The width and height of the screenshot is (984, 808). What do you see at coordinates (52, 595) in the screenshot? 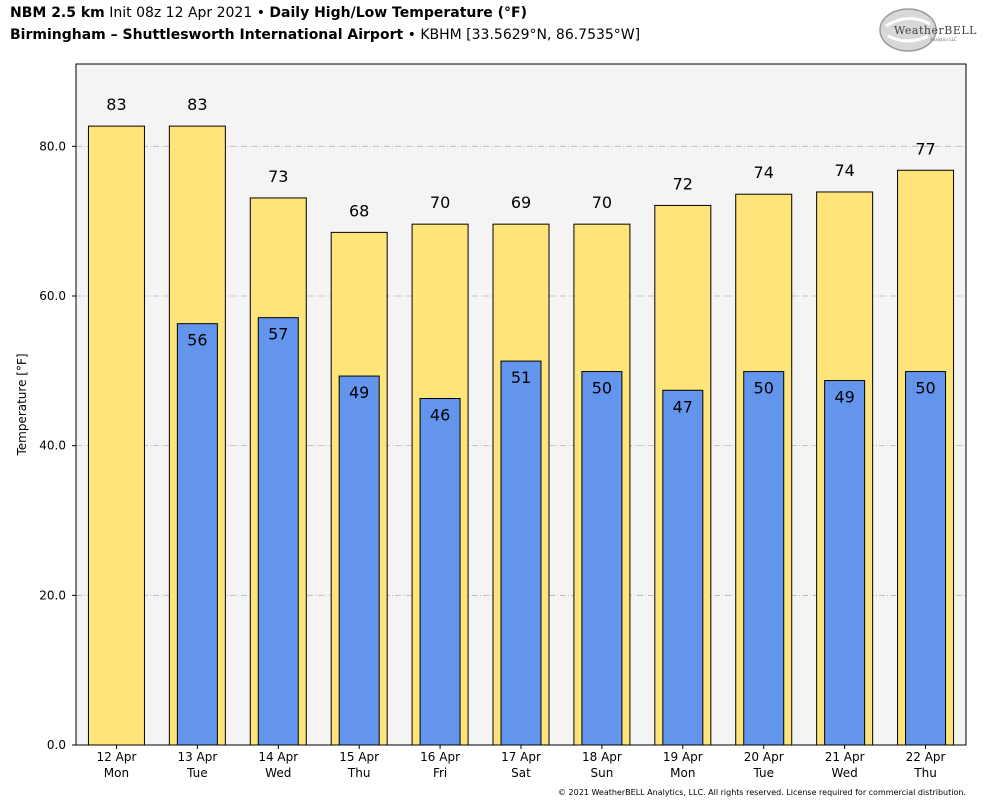
I see `y-tick-label: 20.0` at bounding box center [52, 595].